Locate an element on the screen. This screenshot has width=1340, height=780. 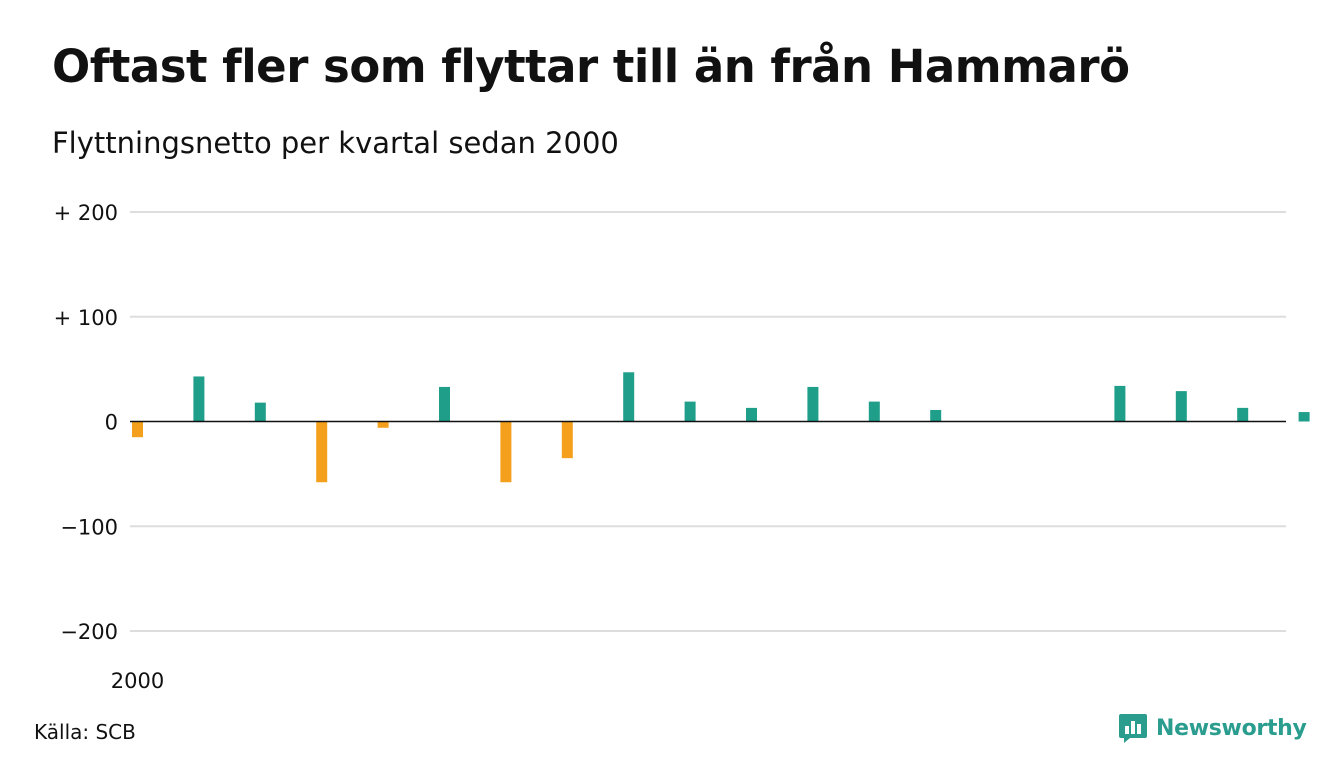
bar-chart-bubble-icon is located at coordinates (1133, 728).